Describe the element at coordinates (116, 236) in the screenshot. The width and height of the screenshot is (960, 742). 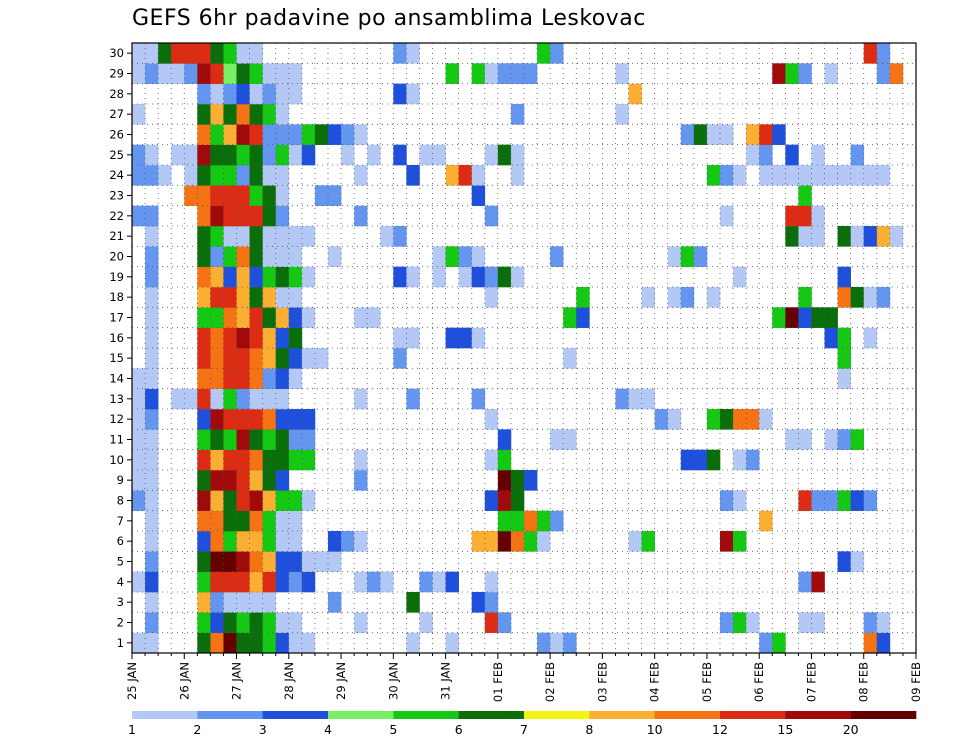
I see `y-tick-label: 21` at that location.